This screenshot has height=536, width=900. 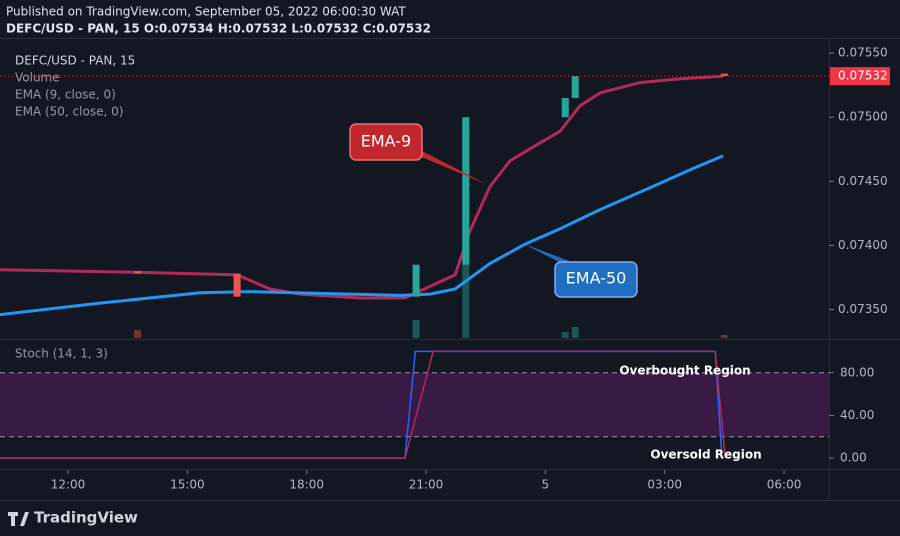 I want to click on y-tick-label: 0.07350, so click(x=863, y=309).